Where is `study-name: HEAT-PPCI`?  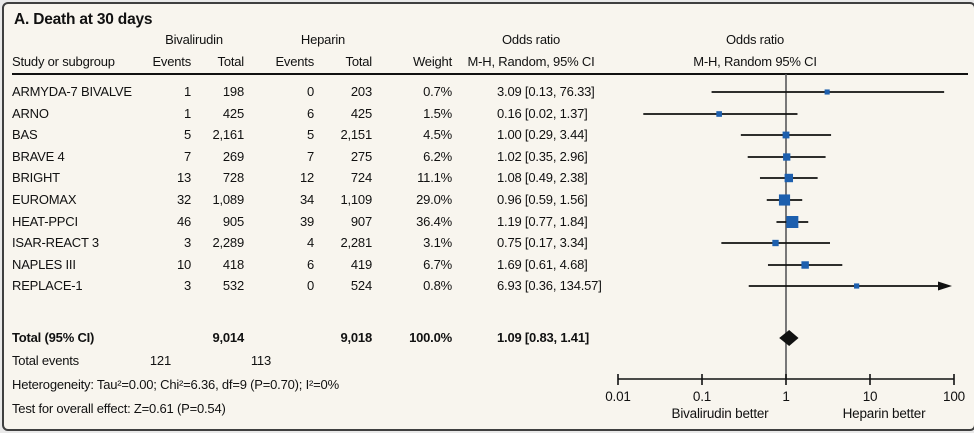
study-name: HEAT-PPCI is located at coordinates (45, 221).